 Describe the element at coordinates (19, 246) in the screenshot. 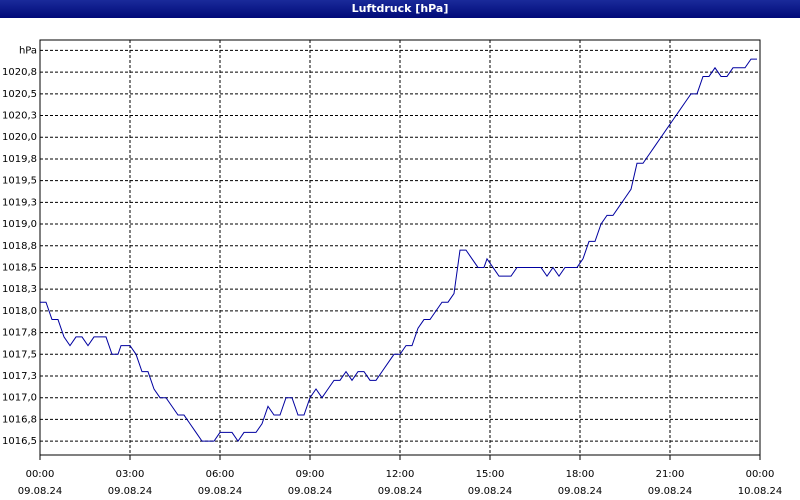

I see `y-tick-label: 1018,8` at that location.